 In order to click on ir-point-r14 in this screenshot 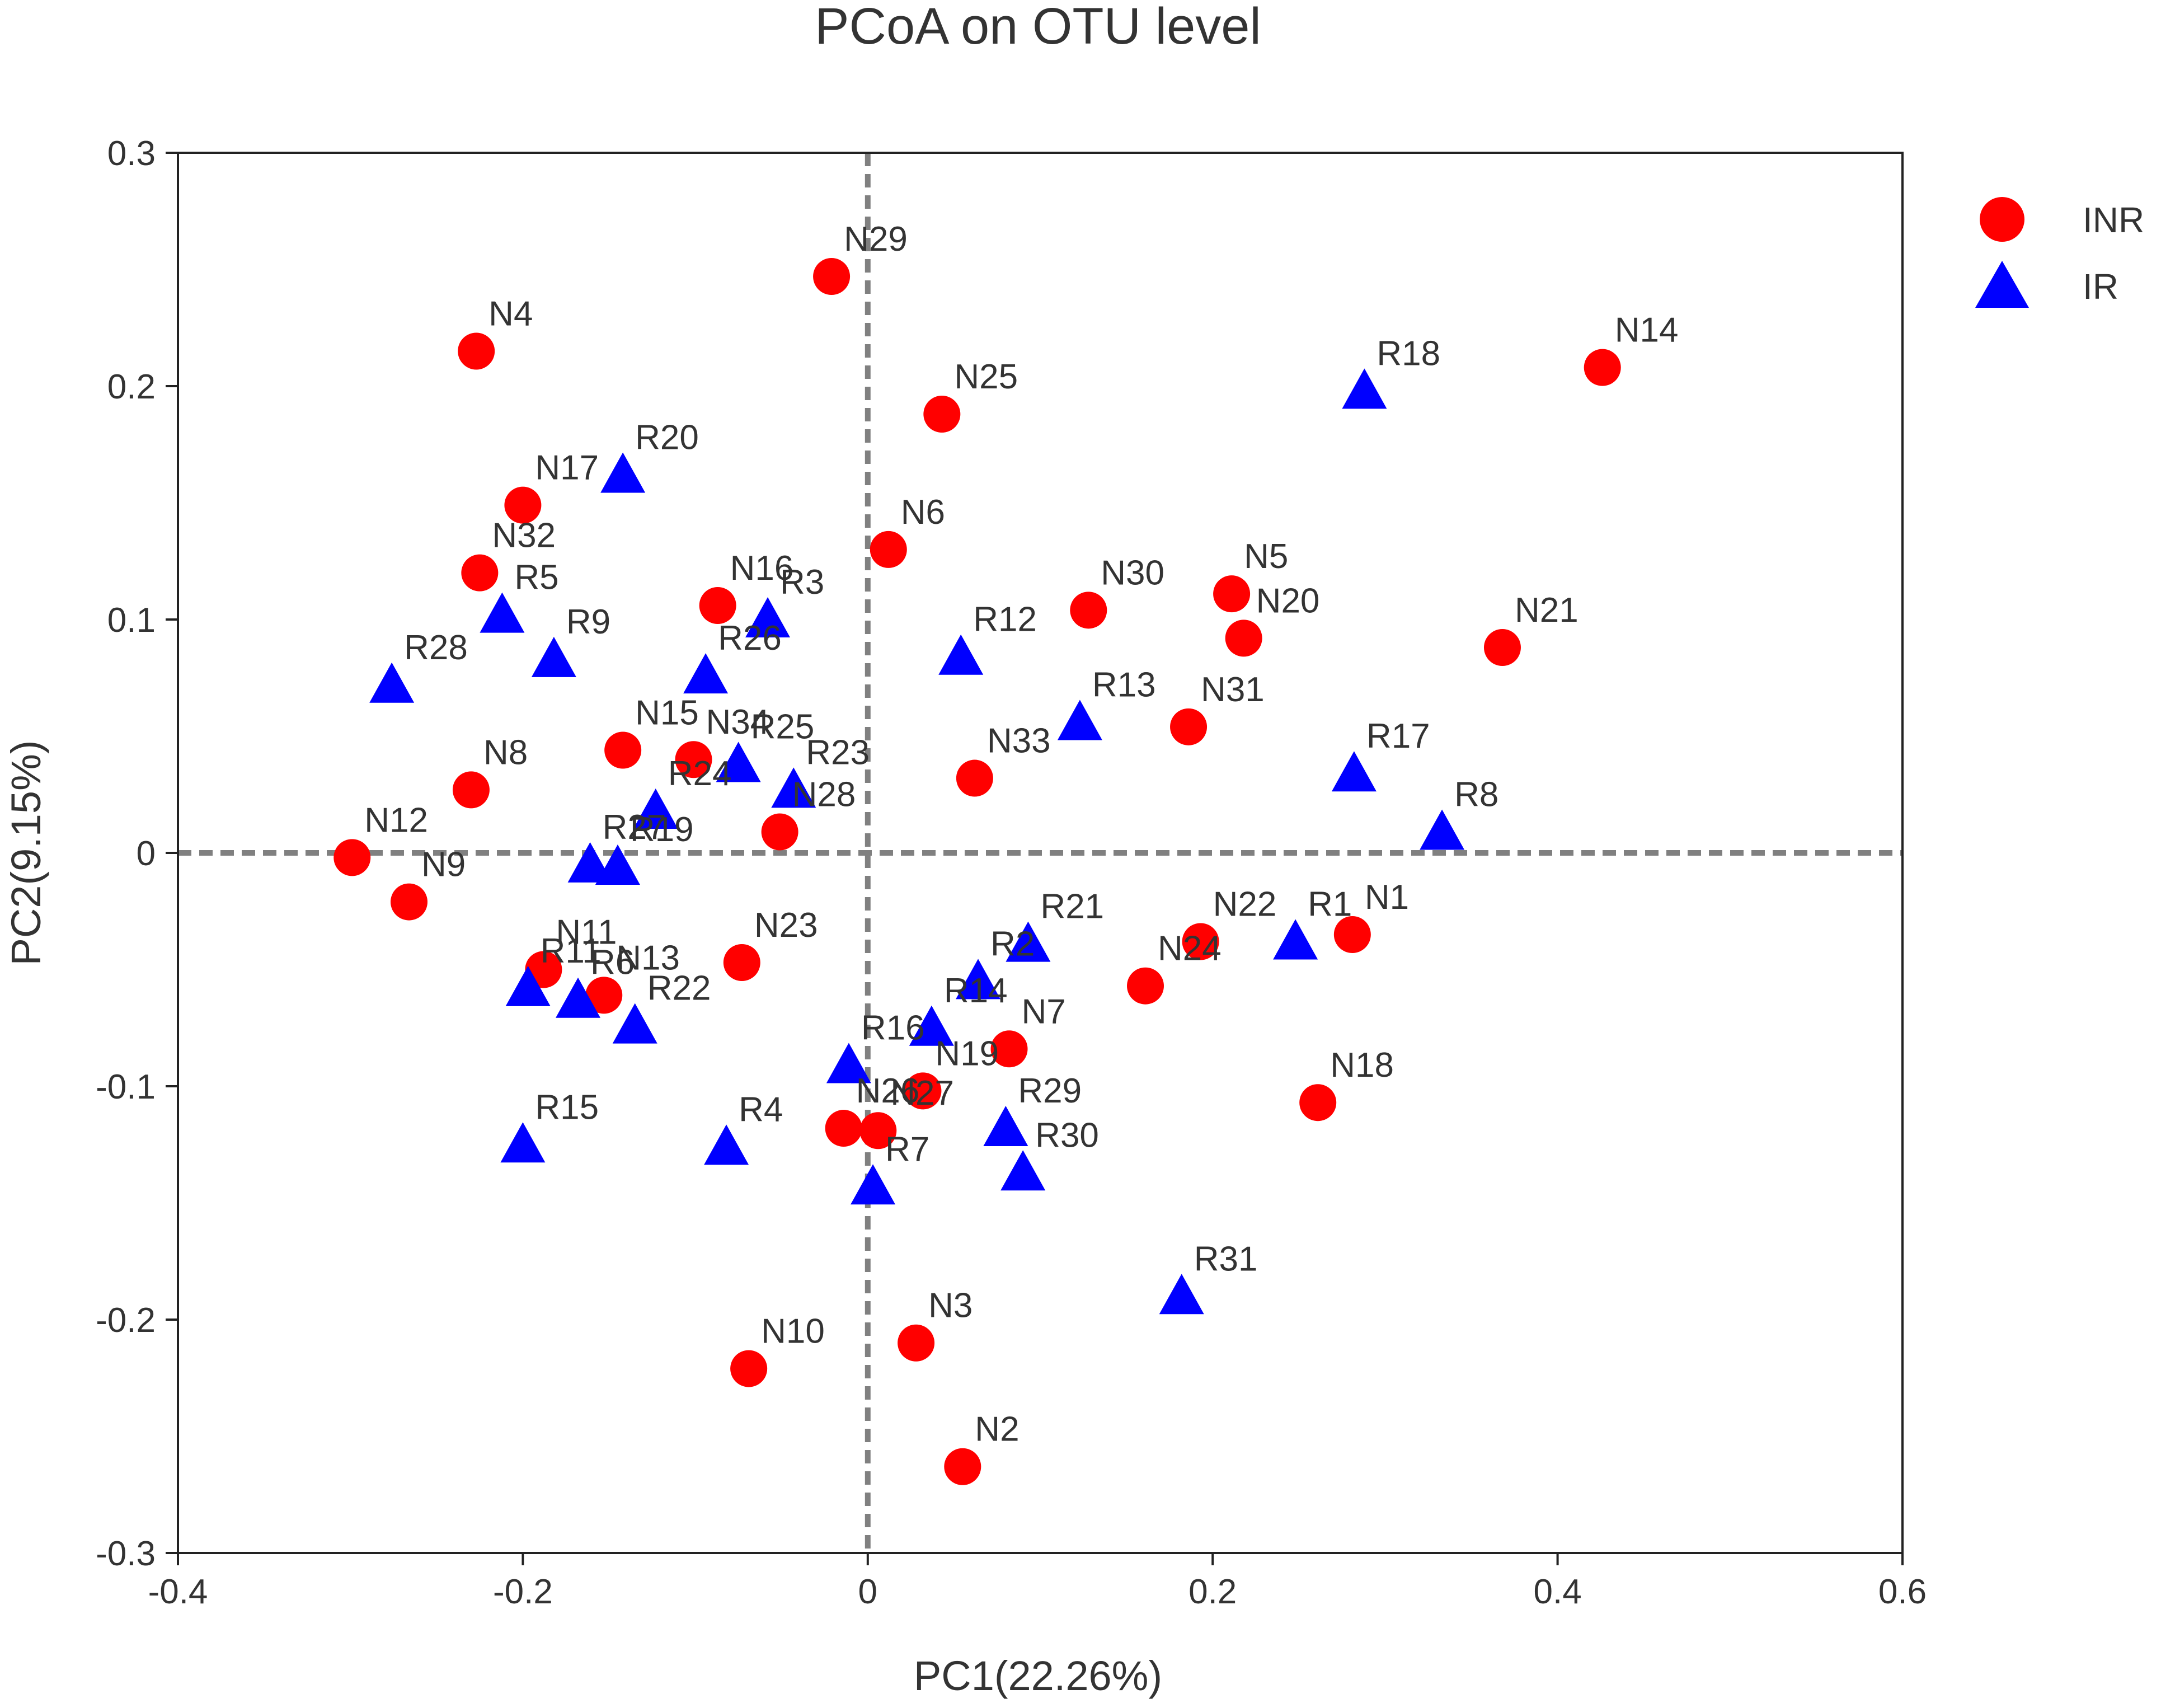, I will do `click(931, 1025)`.